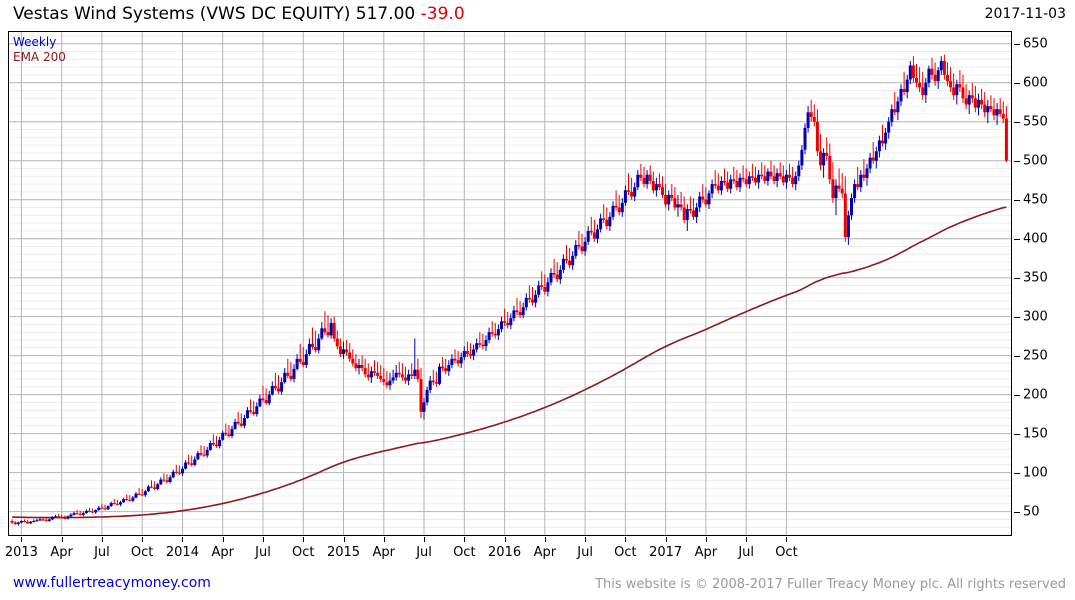 This screenshot has height=600, width=1075. I want to click on y-axis-label: 450, so click(1035, 200).